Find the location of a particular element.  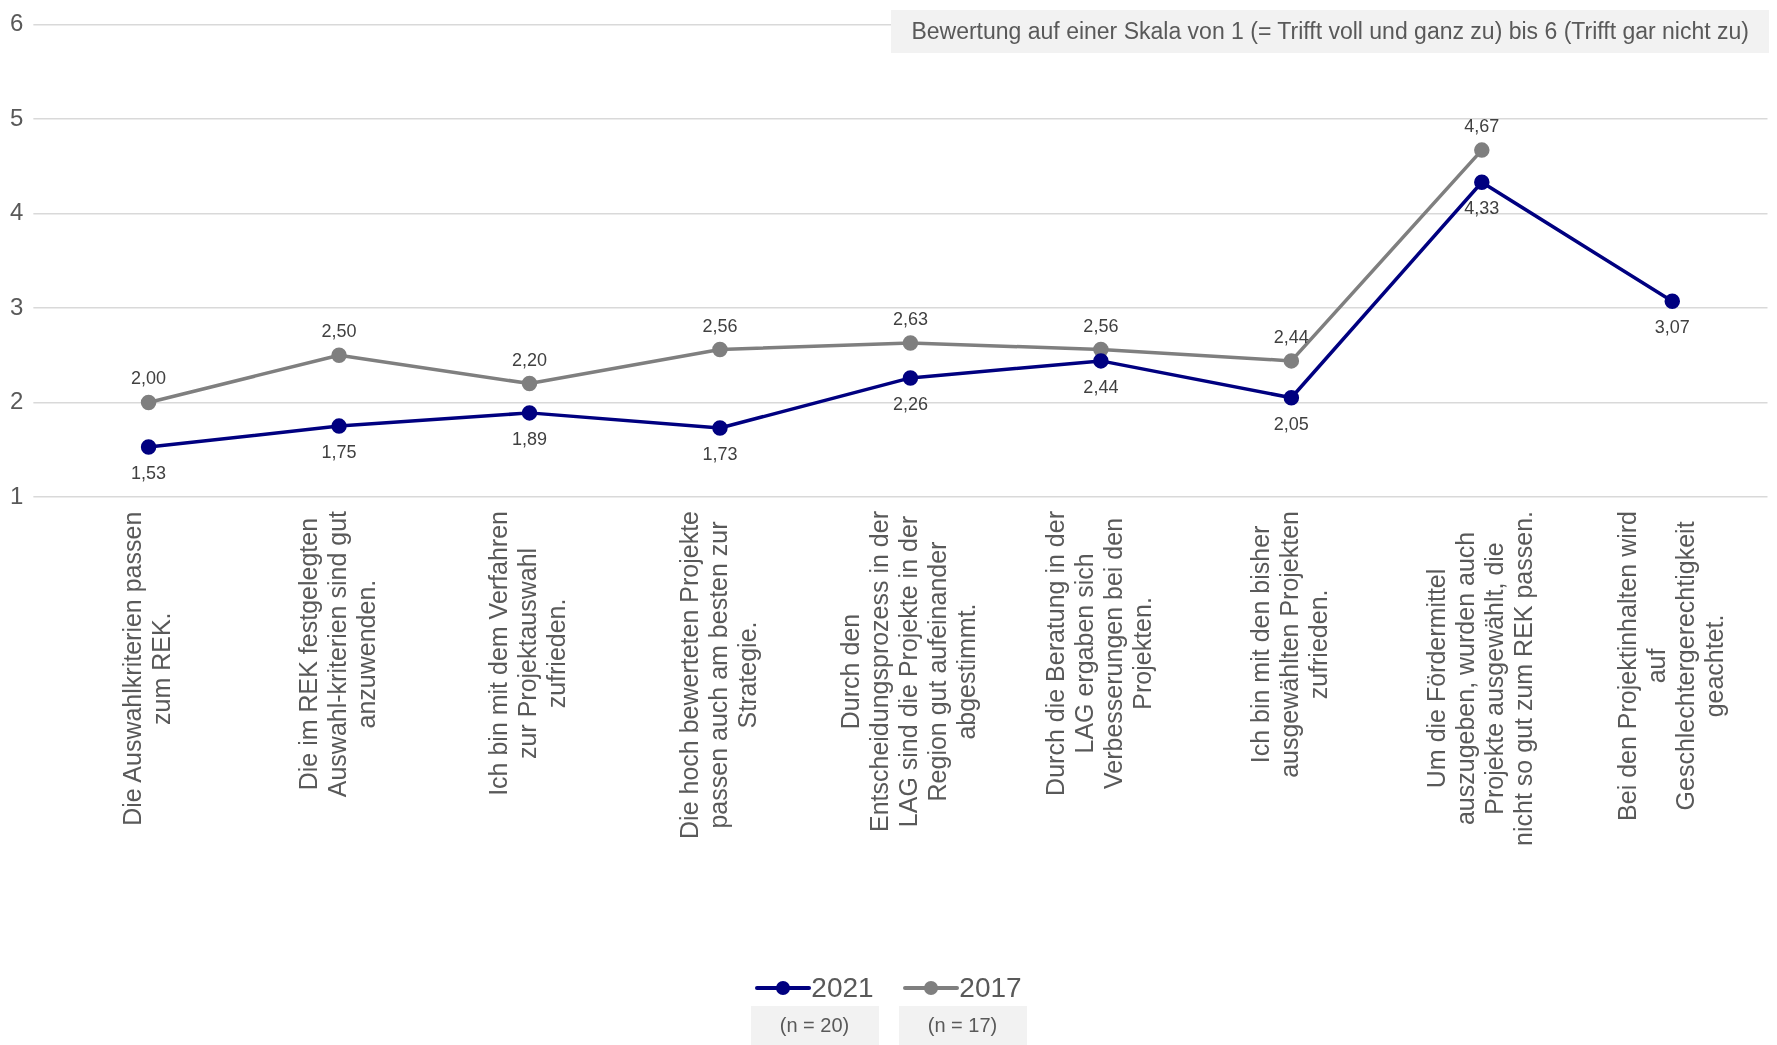

x-tick-label: Ich bin mit dem Verfahren zur Projektauswahl zufrieden. is located at coordinates (527, 653).